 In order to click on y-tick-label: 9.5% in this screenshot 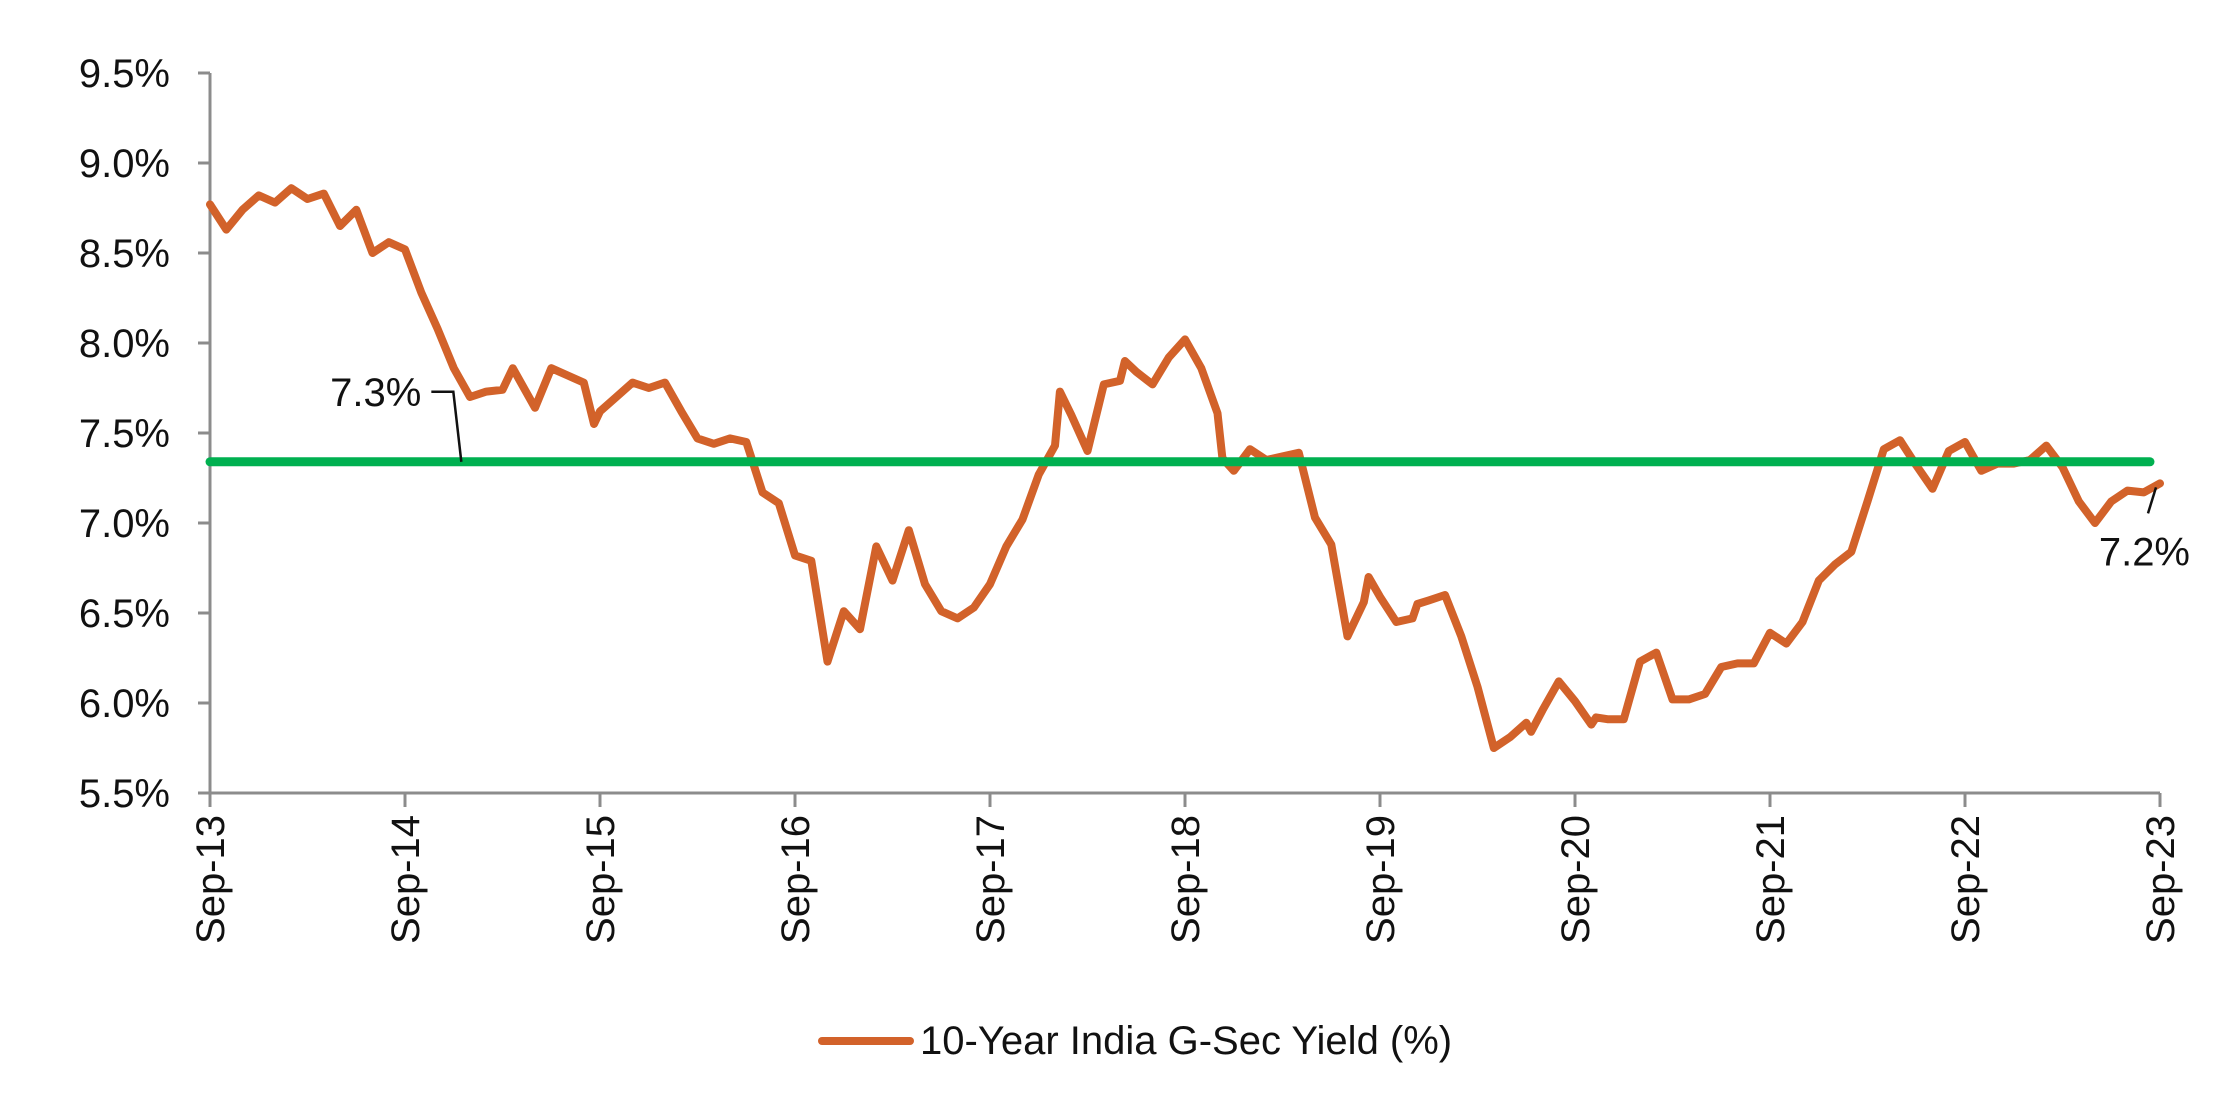, I will do `click(124, 74)`.